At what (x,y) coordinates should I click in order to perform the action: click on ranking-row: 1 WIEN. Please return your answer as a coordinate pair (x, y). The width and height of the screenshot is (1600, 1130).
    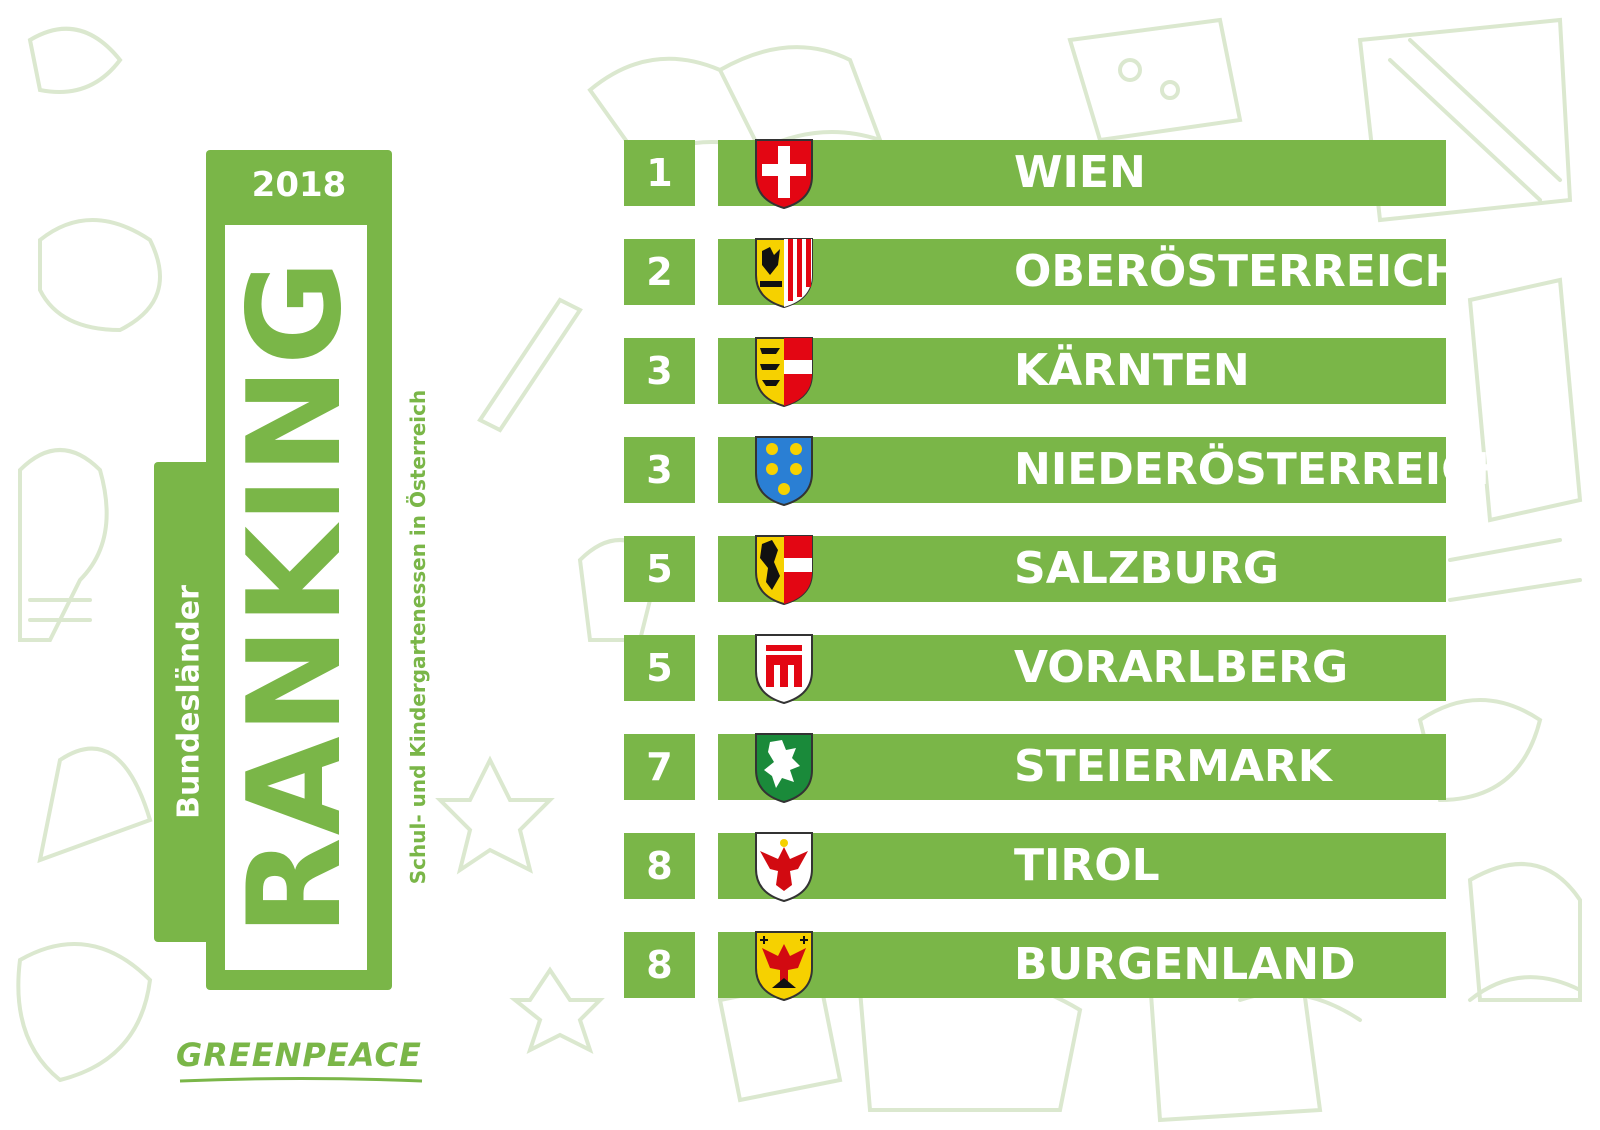
    Looking at the image, I should click on (1035, 174).